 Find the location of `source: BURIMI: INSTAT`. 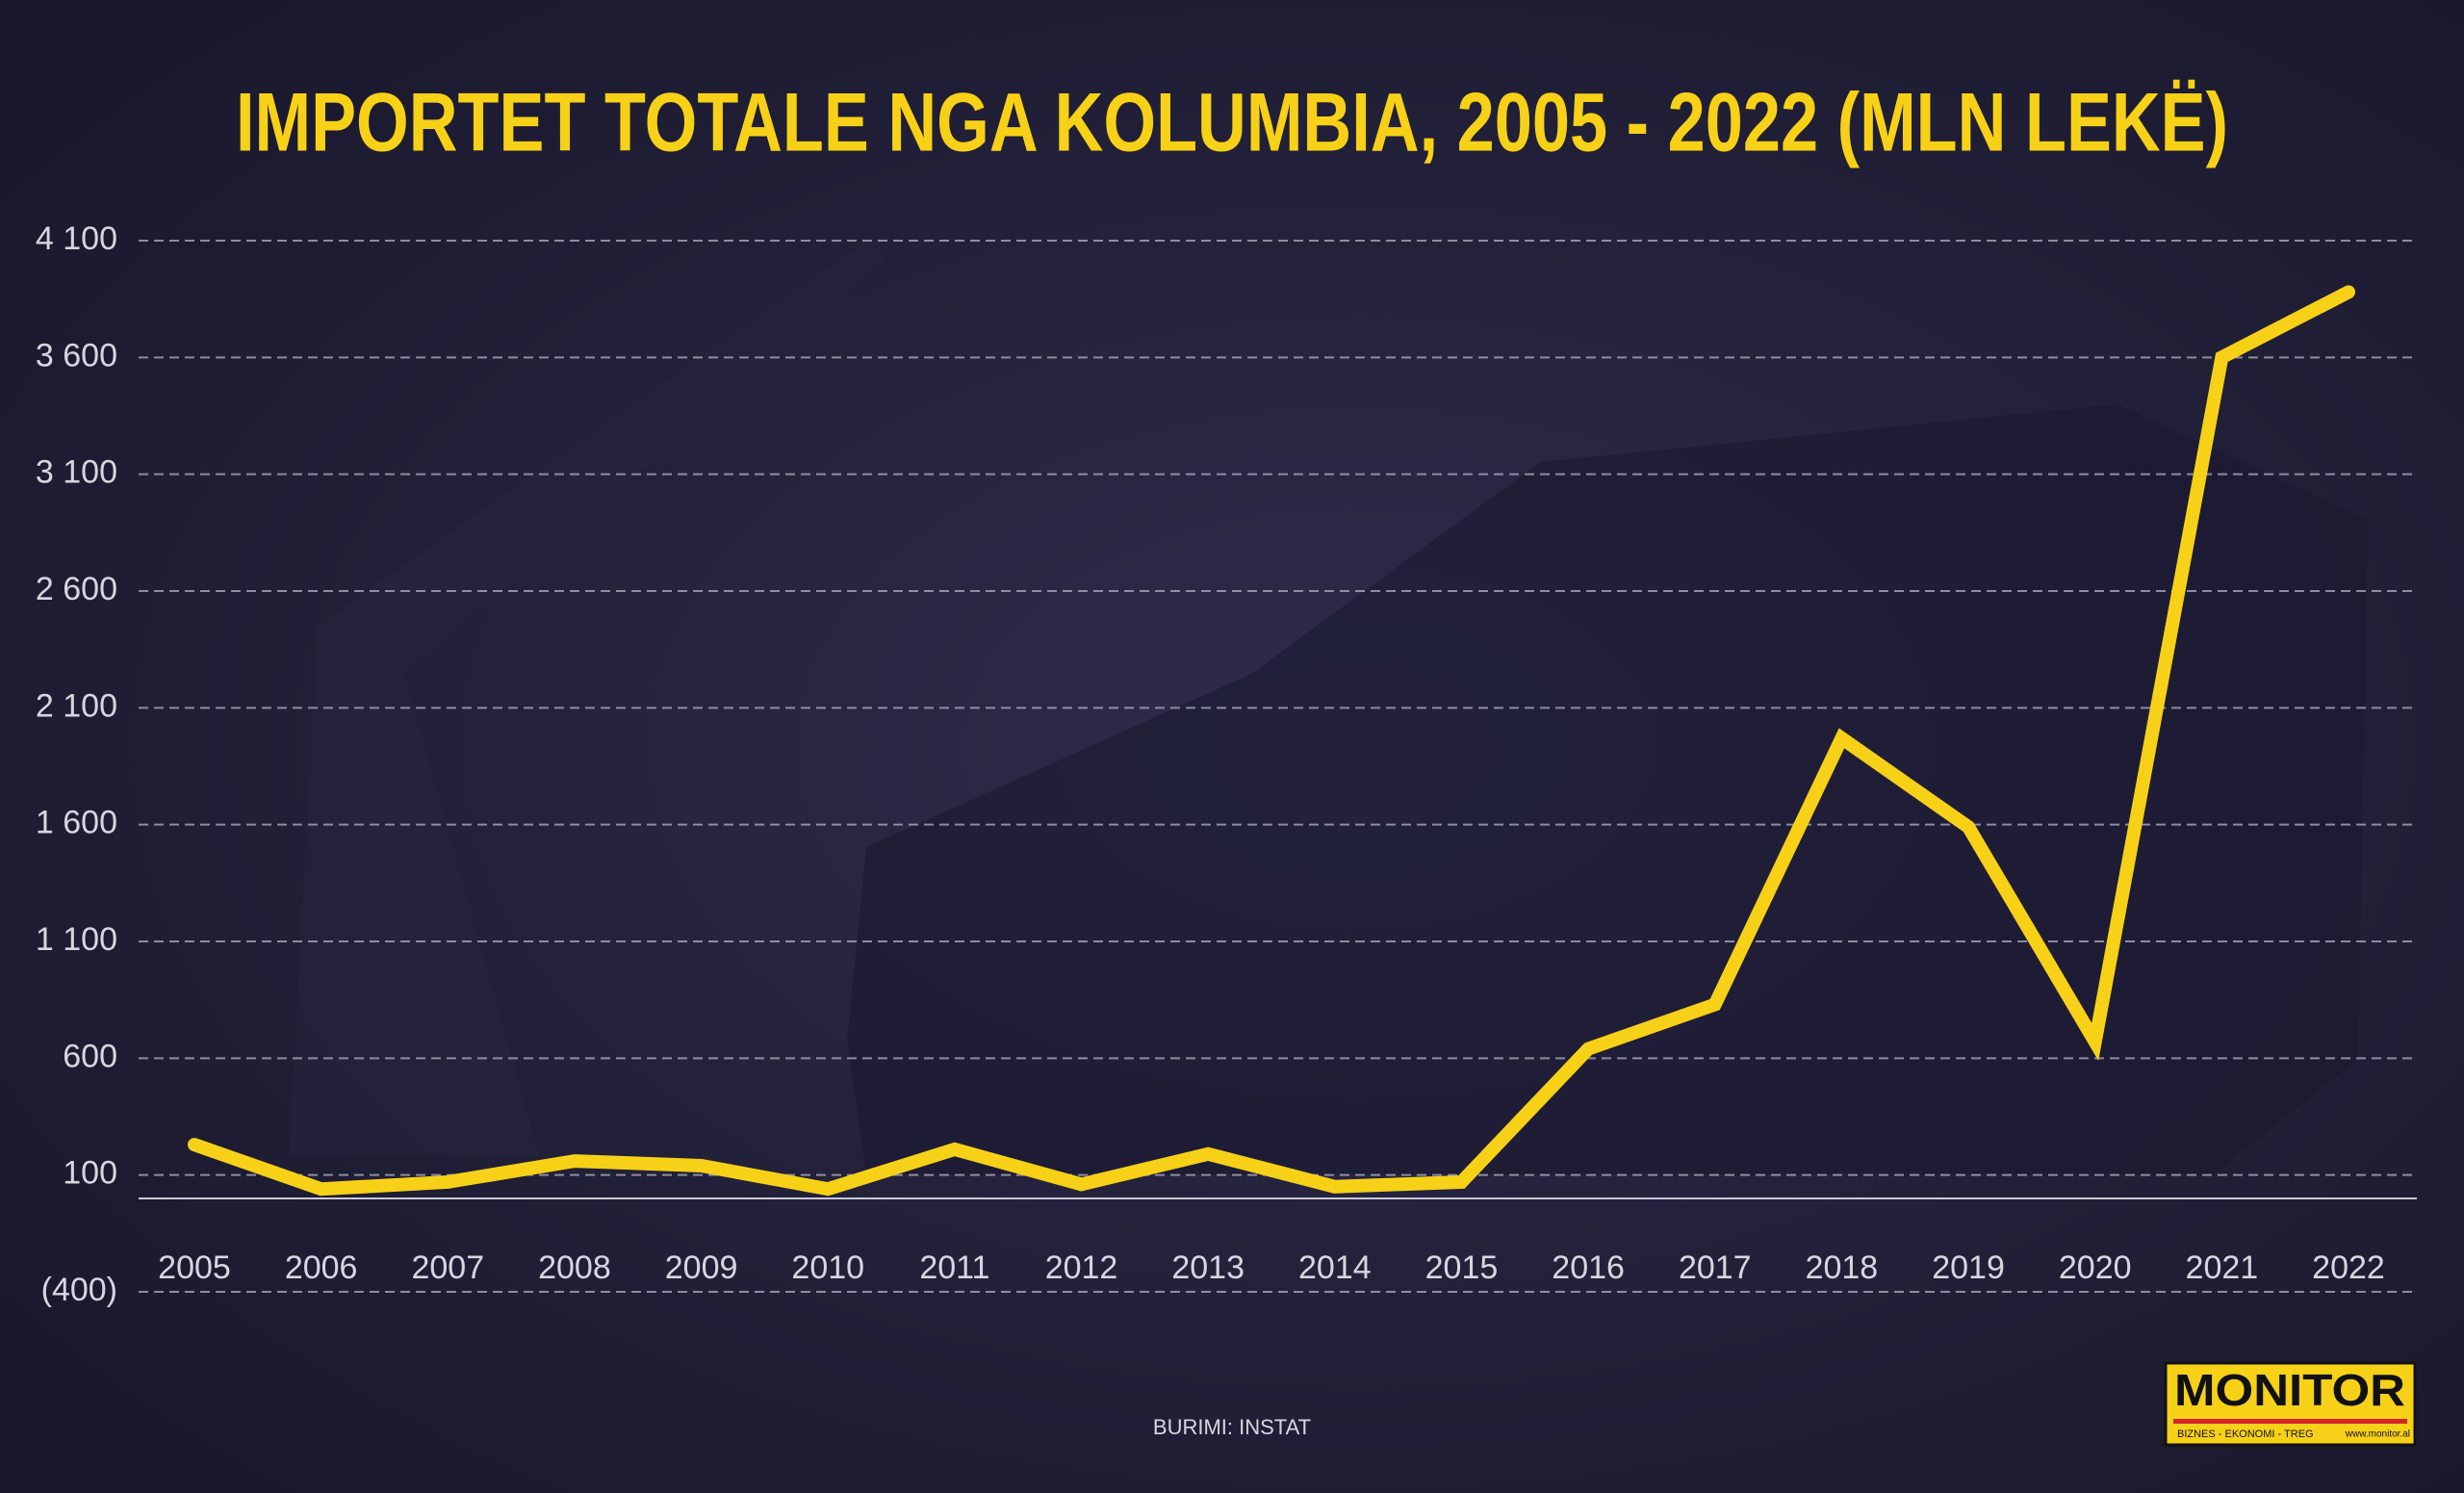

source: BURIMI: INSTAT is located at coordinates (1232, 1427).